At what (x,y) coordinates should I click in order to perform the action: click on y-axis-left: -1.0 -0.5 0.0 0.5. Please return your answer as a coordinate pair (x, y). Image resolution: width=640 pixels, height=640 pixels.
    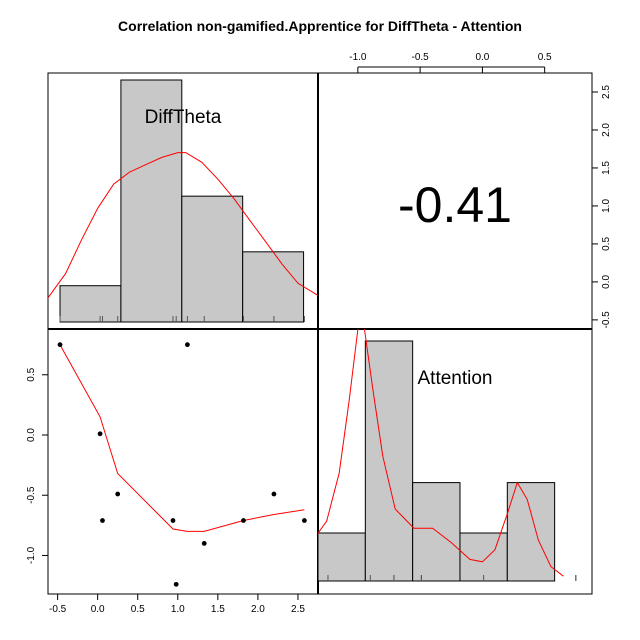
    Looking at the image, I should click on (37, 465).